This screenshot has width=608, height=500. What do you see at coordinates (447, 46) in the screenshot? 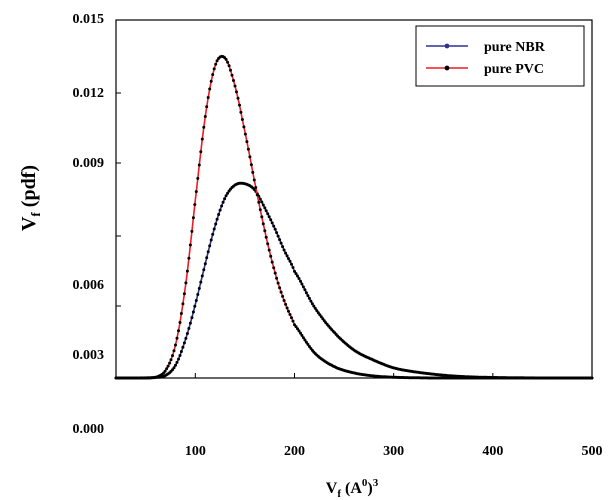
I see `legend-marker-pure-nbr` at bounding box center [447, 46].